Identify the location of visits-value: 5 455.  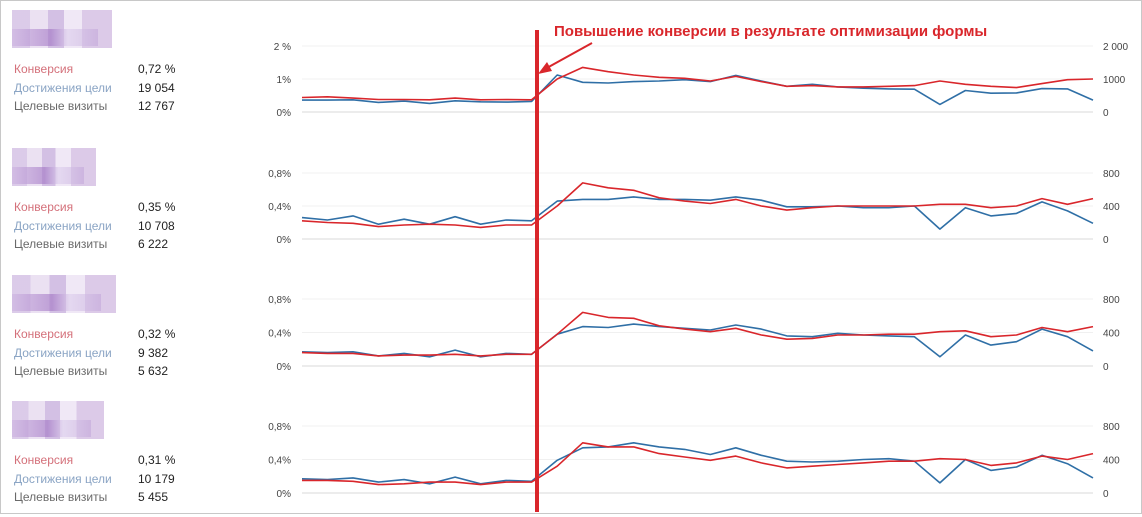
(153, 497).